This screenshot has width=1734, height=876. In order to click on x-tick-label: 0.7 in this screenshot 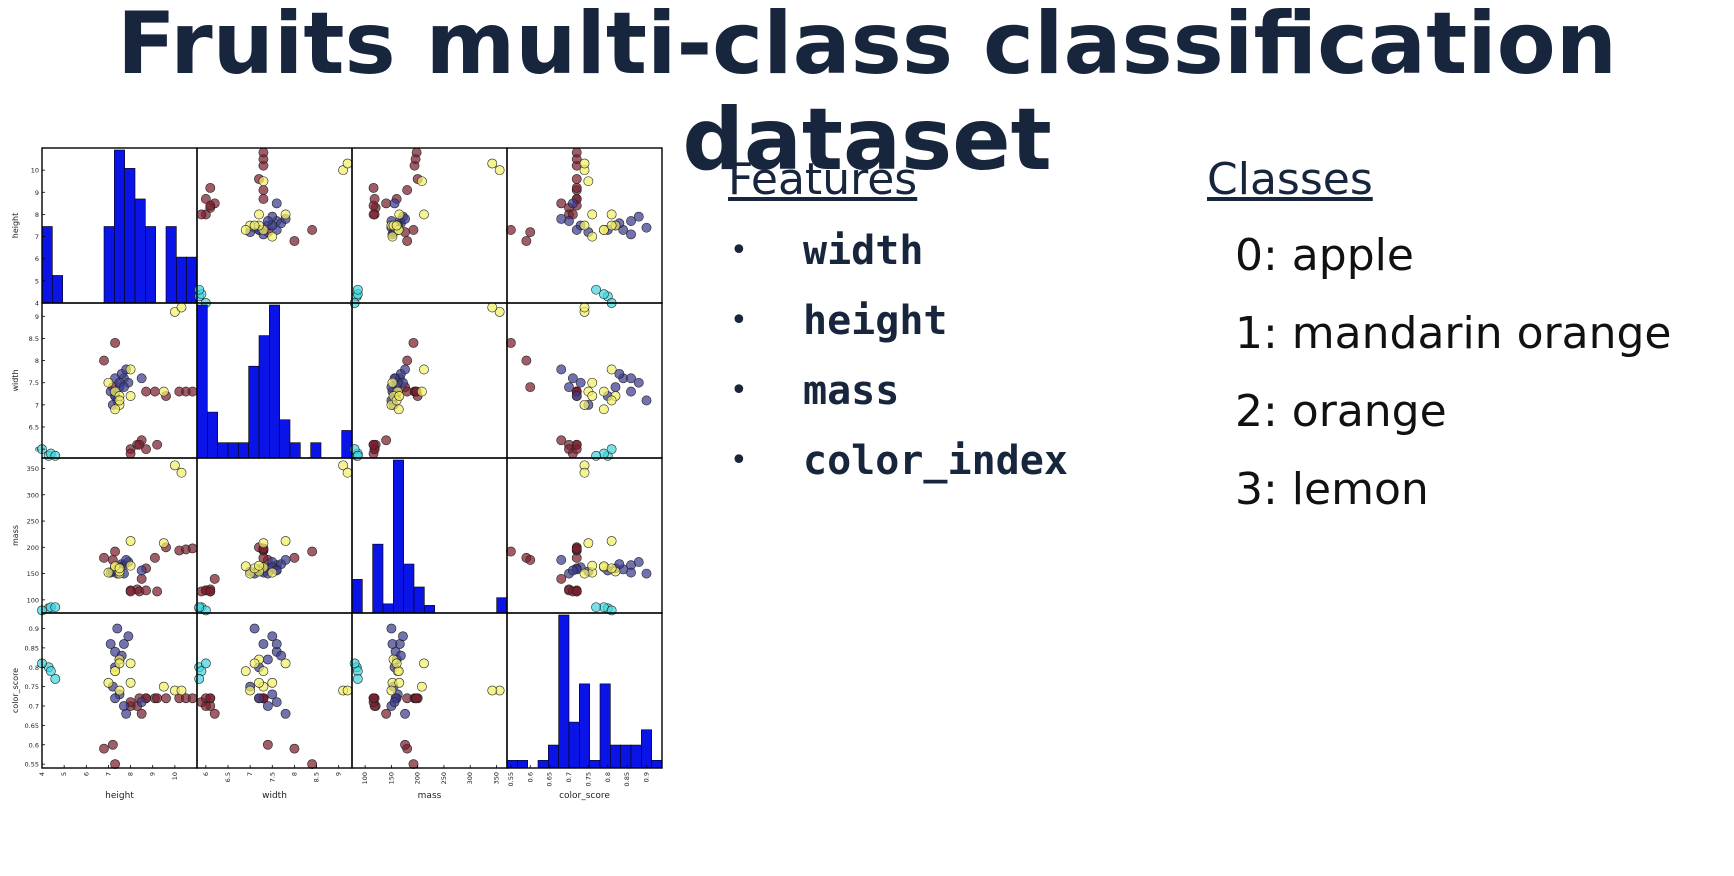, I will do `click(569, 777)`.